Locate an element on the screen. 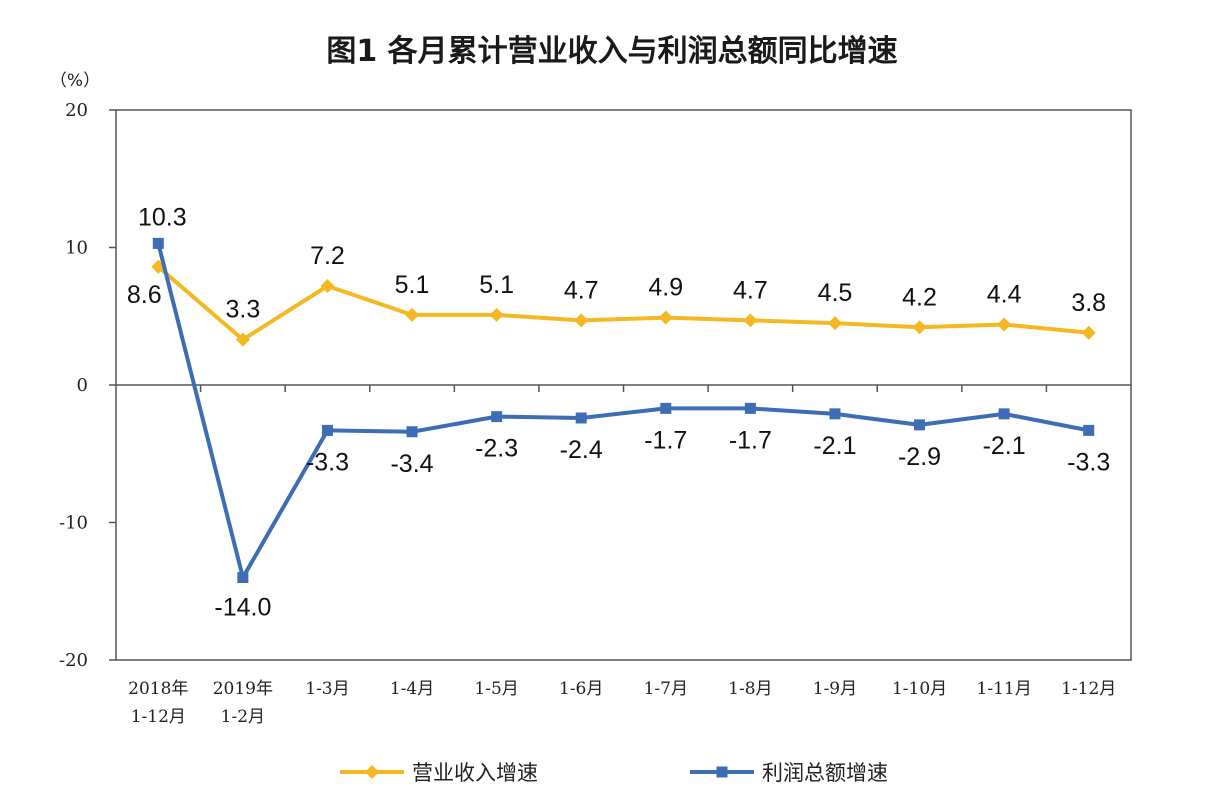  legend-label: 利润总额增速 is located at coordinates (825, 773).